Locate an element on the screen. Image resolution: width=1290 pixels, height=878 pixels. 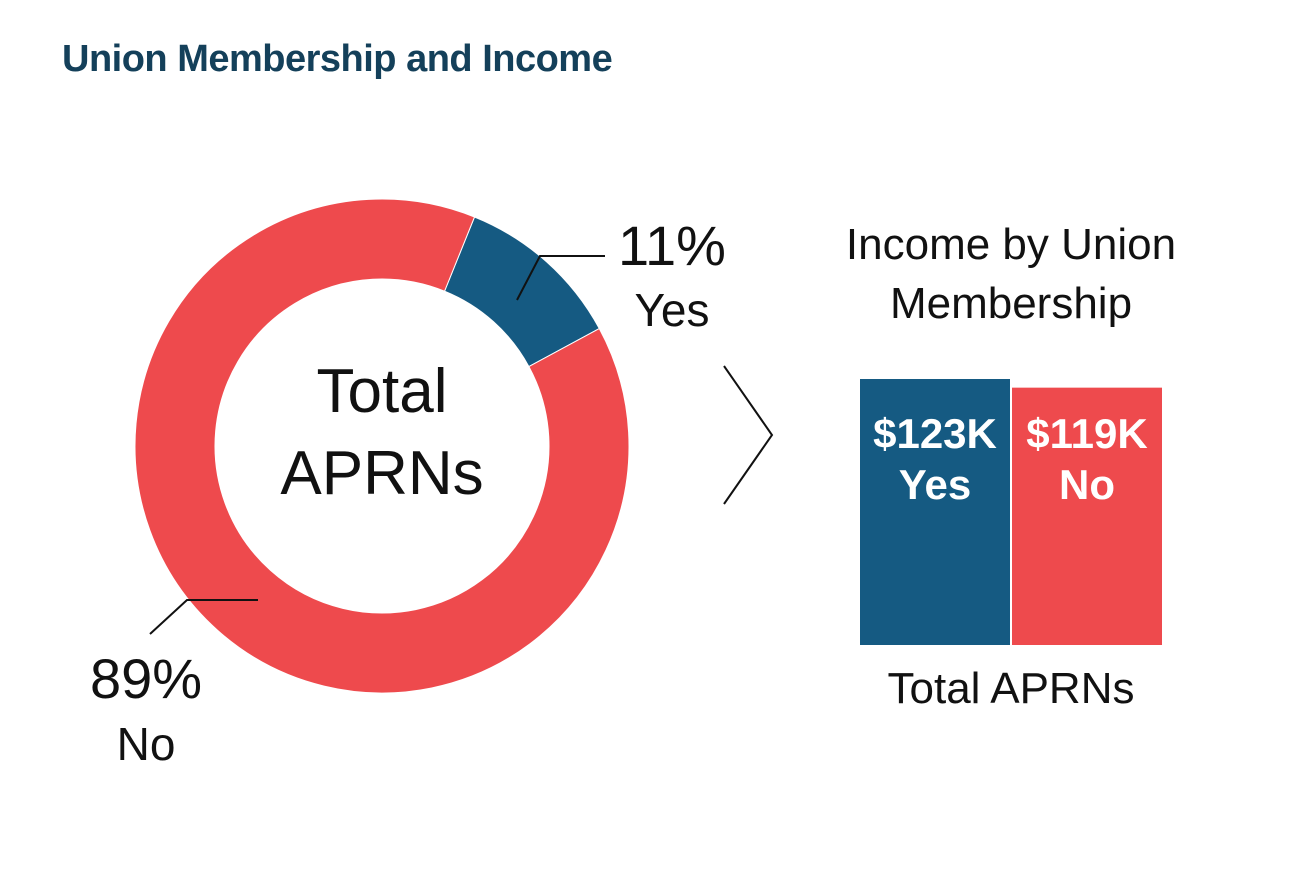
bar-chart-title-line2: Membership is located at coordinates (1011, 303).